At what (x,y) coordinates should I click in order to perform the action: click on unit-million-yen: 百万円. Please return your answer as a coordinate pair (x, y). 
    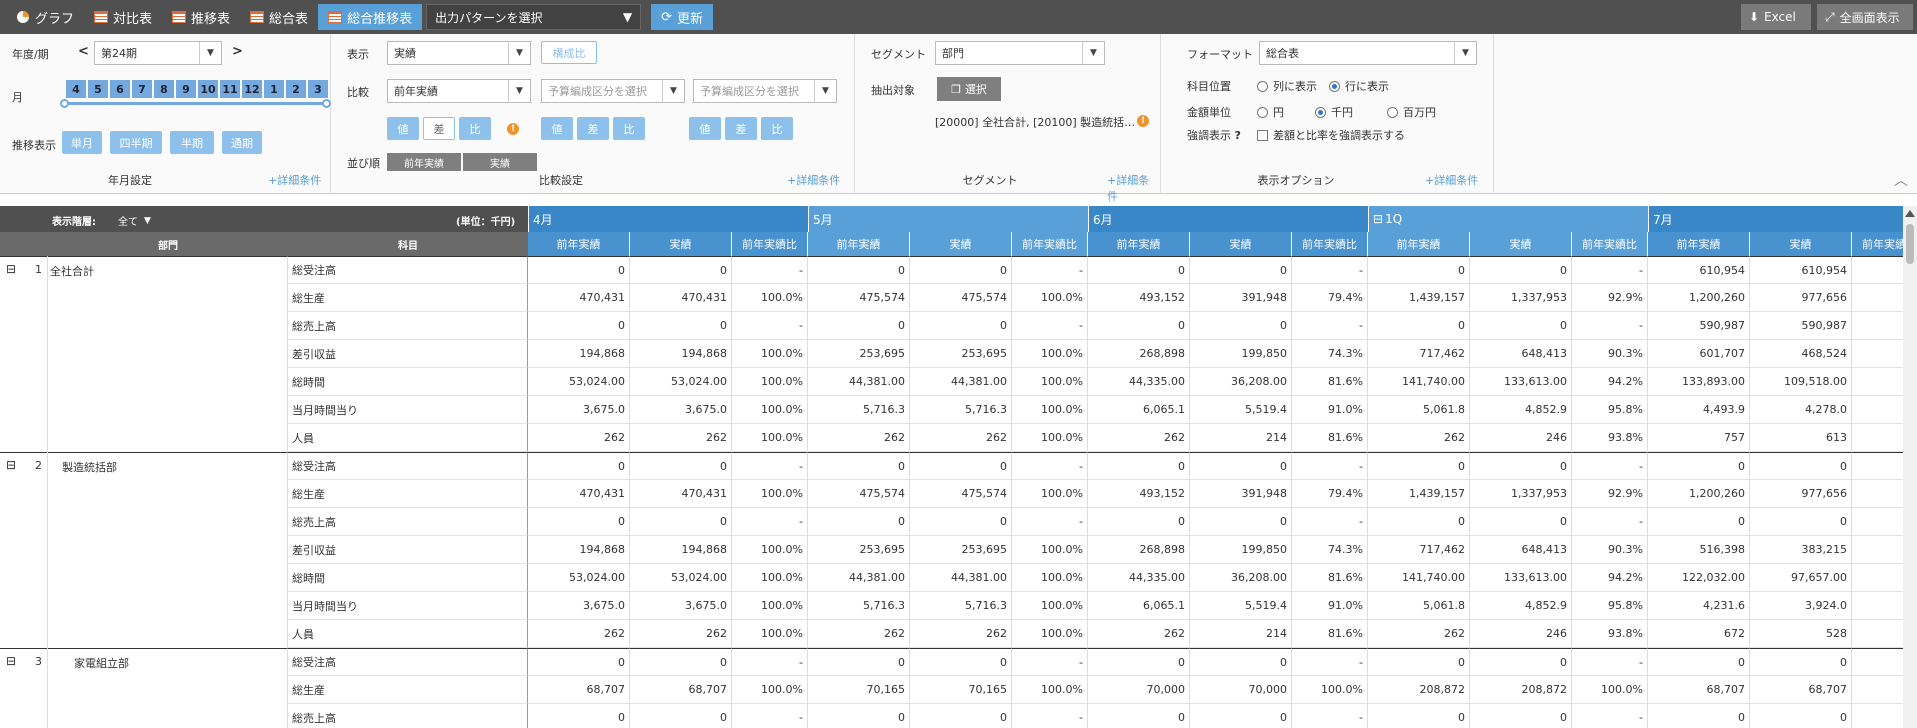
    Looking at the image, I should click on (1411, 112).